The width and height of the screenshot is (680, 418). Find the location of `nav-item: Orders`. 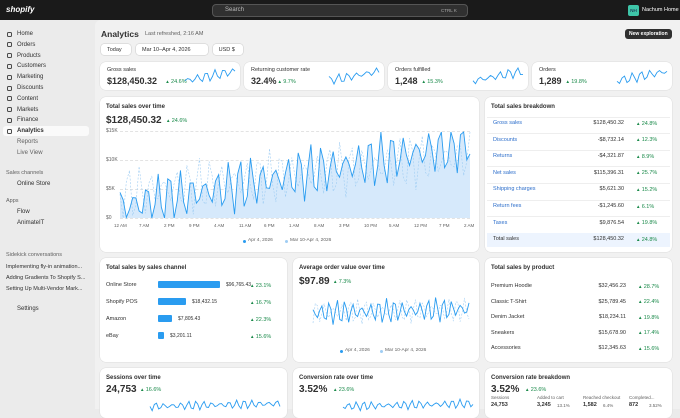

nav-item: Orders is located at coordinates (26, 44).